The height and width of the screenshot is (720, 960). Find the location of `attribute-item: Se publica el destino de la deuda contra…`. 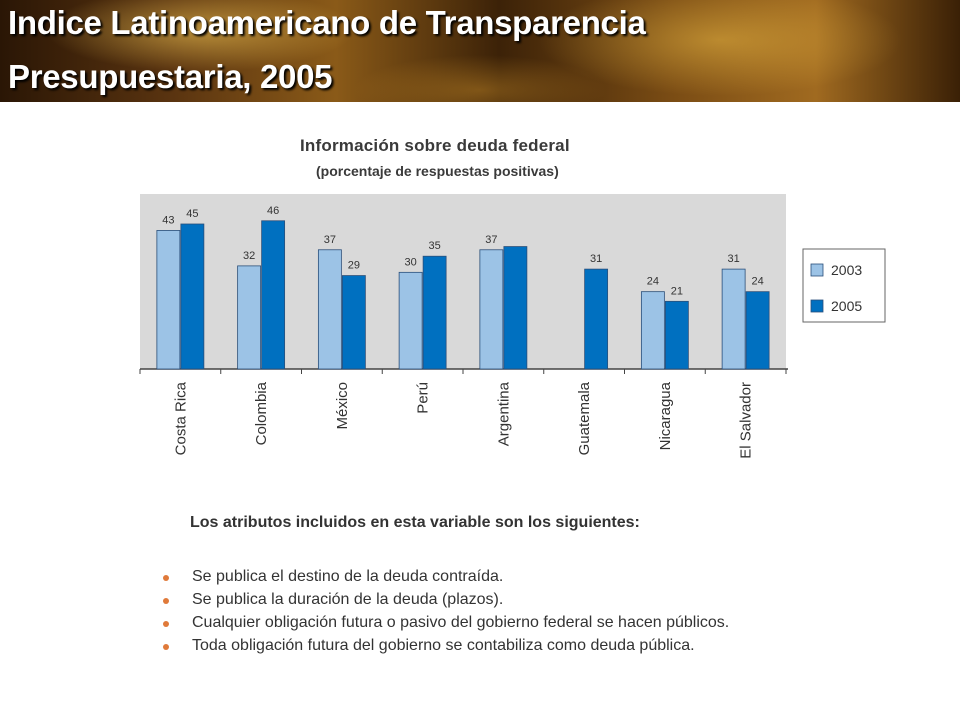

attribute-item: Se publica el destino de la deuda contra… is located at coordinates (444, 577).